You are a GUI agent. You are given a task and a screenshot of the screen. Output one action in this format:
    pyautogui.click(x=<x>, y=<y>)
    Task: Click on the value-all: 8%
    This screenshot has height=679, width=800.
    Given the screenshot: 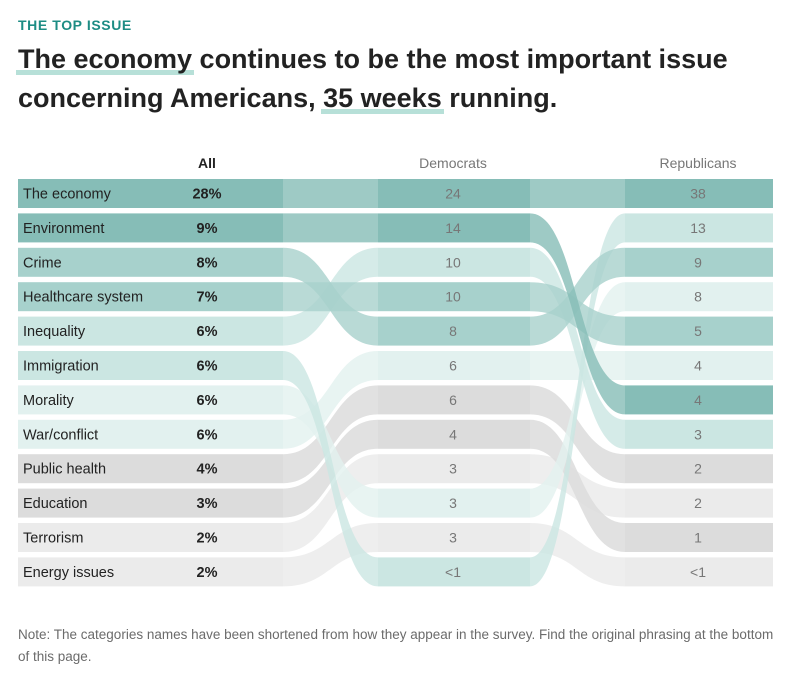 What is the action you would take?
    pyautogui.click(x=207, y=263)
    